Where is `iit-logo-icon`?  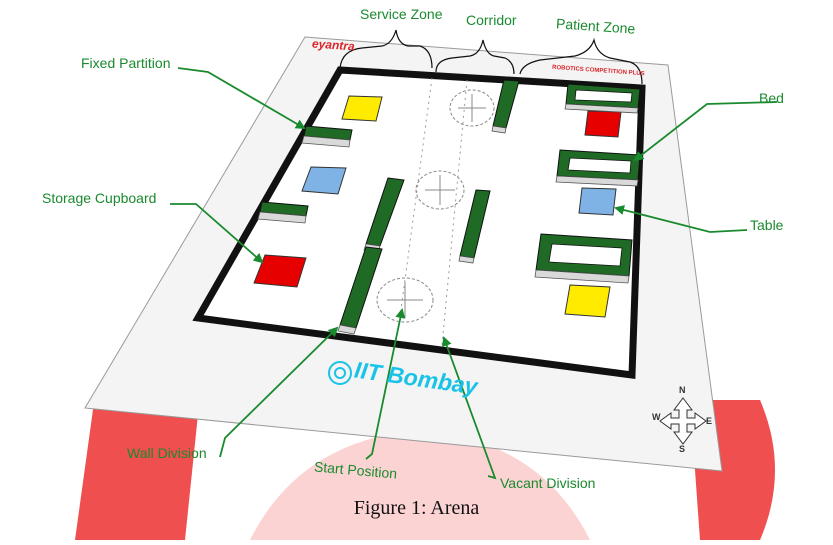 iit-logo-icon is located at coordinates (340, 373).